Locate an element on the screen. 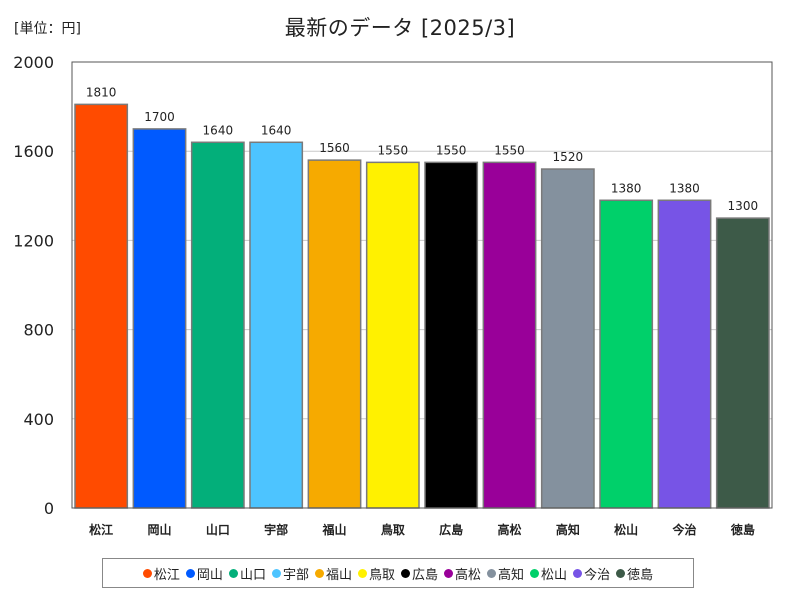 The width and height of the screenshot is (800, 600). legend-item: 鳥取 is located at coordinates (376, 573).